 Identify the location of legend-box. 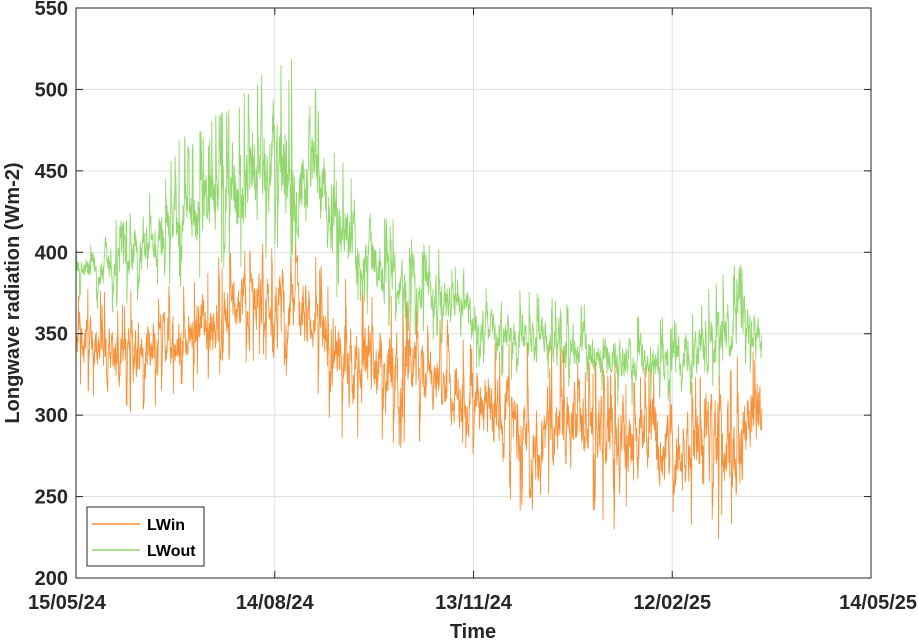
(145, 536).